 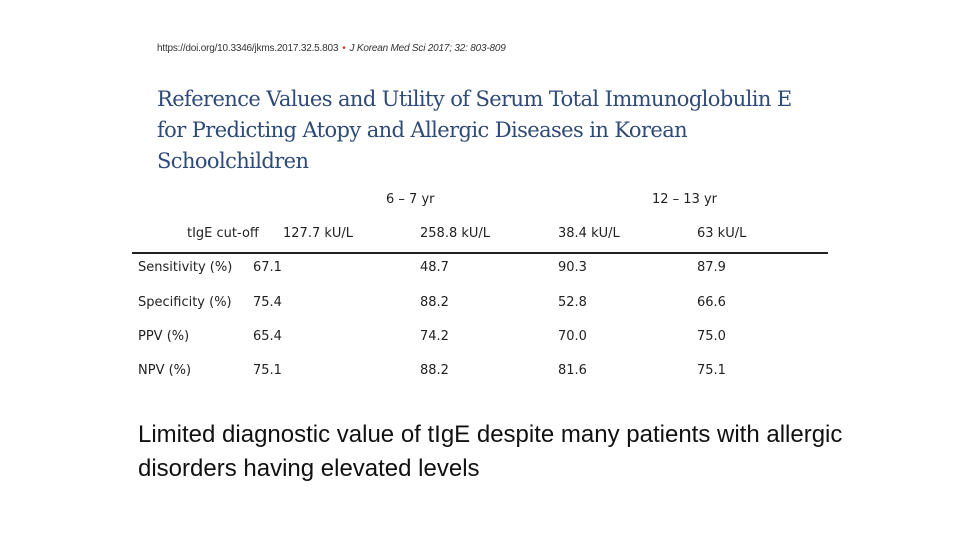 I want to click on row-label: NPV (%), so click(x=165, y=370).